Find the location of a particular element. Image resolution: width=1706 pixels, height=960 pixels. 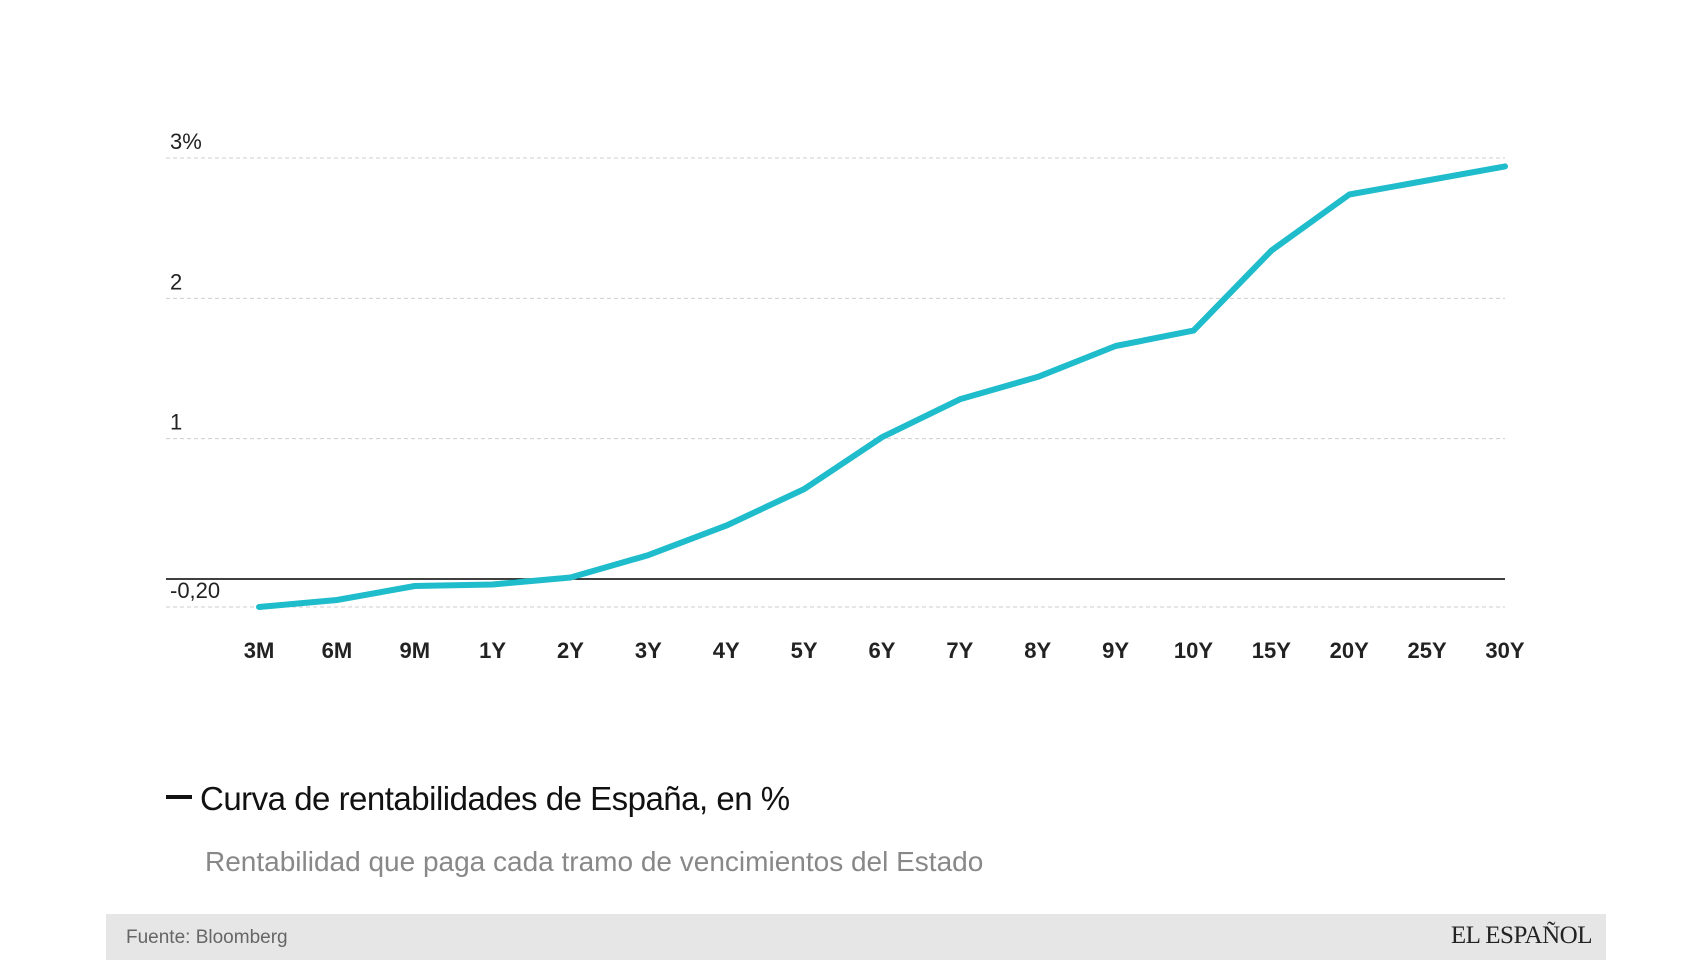

x-axis-labels: 3M 6M 9M 1Y 2Y 3Y 4Y 5Y 6Y 7Y 8Y 9Y 10Y 15Y 20Y 25Y 30Y is located at coordinates (884, 650).